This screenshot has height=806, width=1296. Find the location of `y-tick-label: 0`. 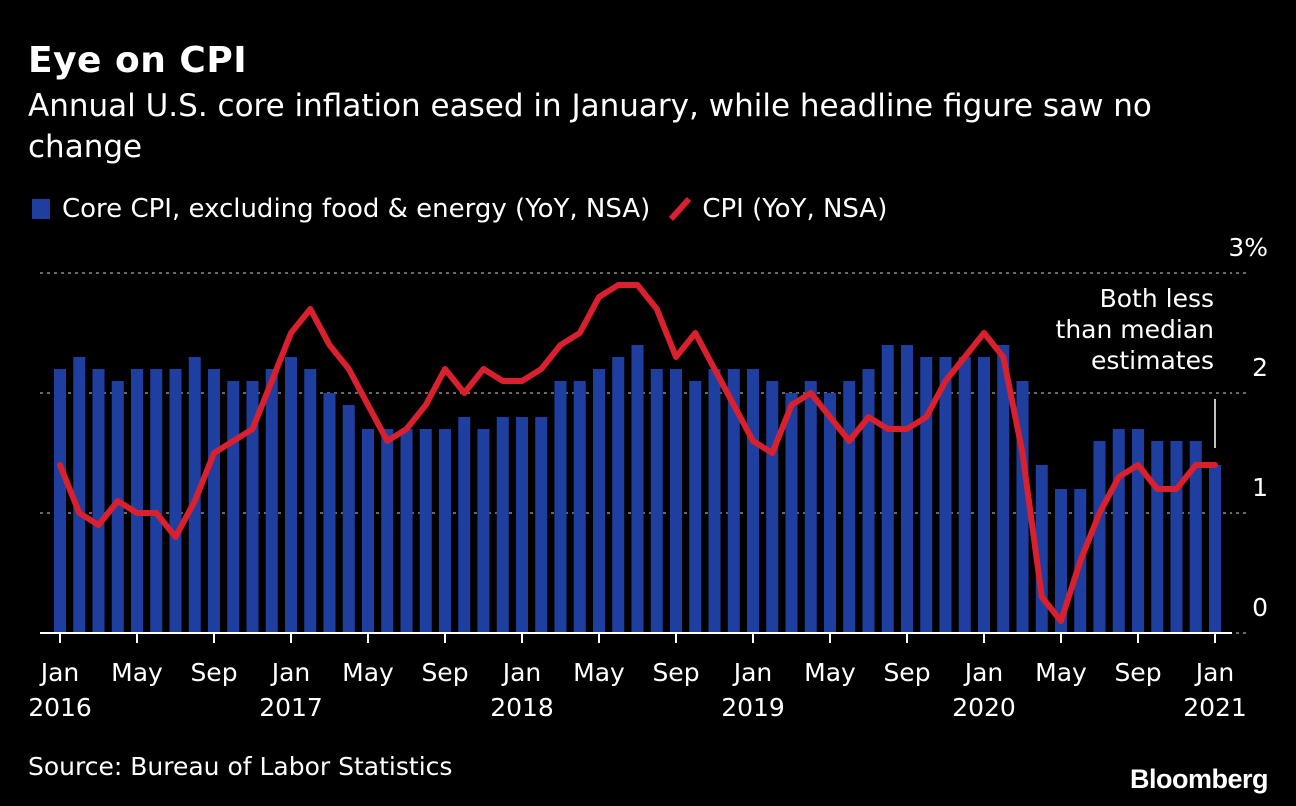

y-tick-label: 0 is located at coordinates (1260, 607).